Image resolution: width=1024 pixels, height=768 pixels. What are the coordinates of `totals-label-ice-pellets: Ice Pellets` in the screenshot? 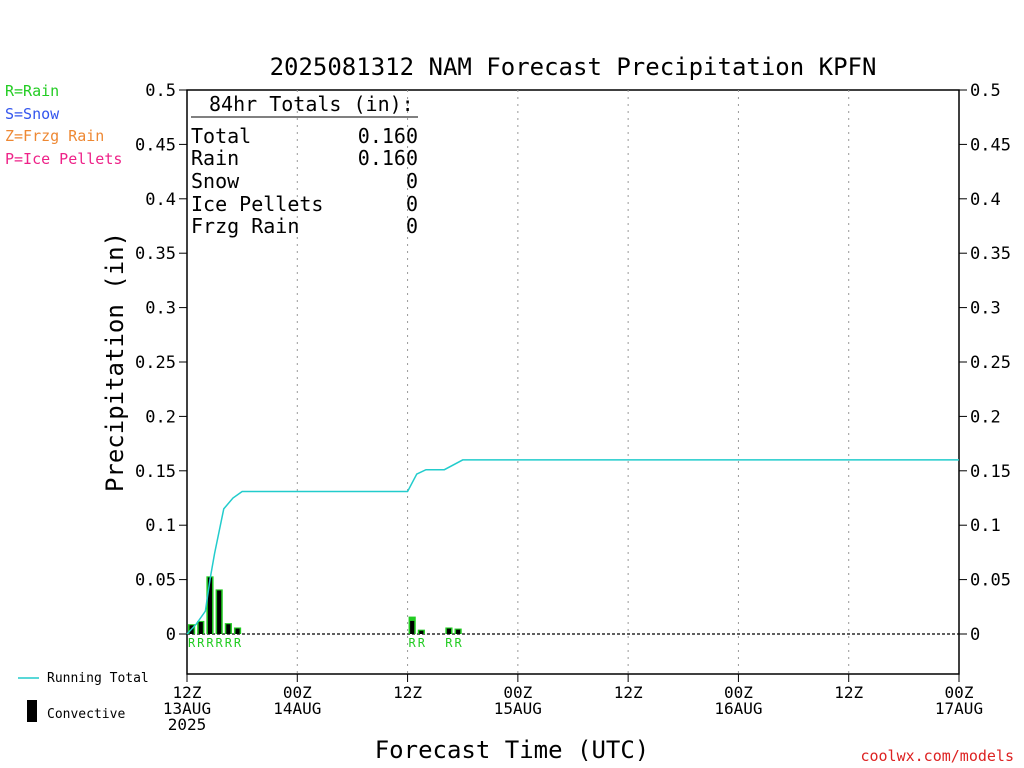 It's located at (257, 204).